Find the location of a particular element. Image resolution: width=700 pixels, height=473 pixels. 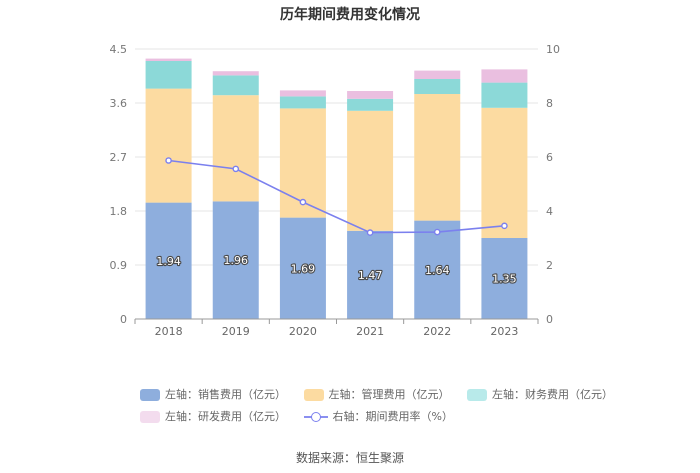

bar-segment-2023-s0 is located at coordinates (504, 278).